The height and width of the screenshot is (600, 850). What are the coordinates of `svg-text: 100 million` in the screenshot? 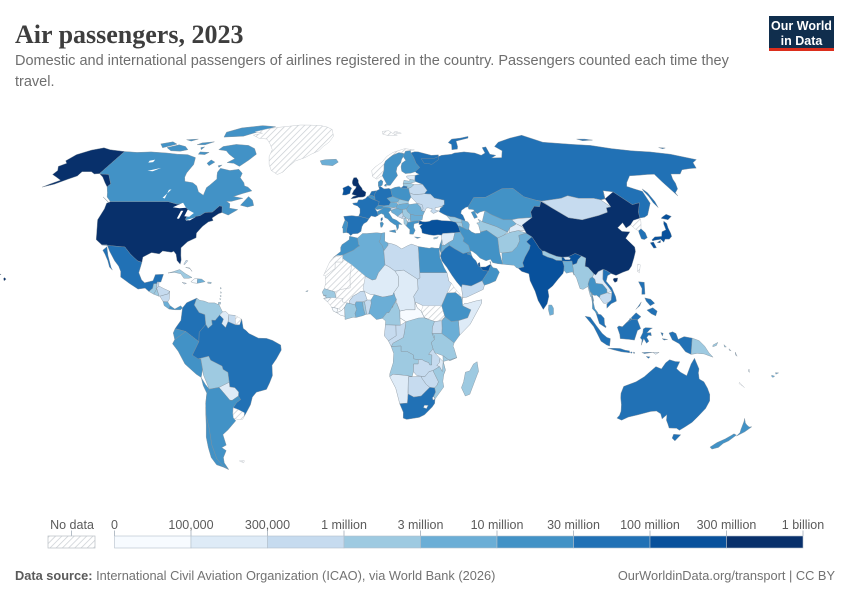 It's located at (650, 525).